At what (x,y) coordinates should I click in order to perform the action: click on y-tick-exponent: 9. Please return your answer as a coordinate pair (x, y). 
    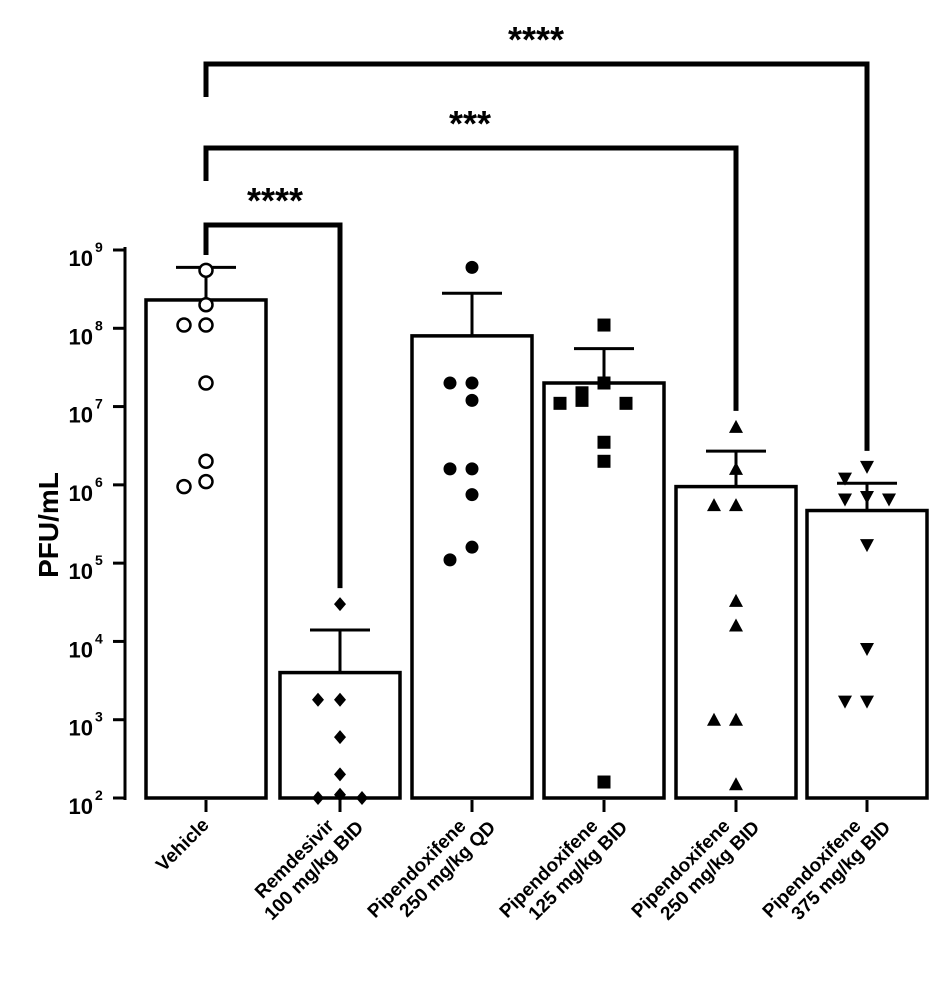
    Looking at the image, I should click on (99, 247).